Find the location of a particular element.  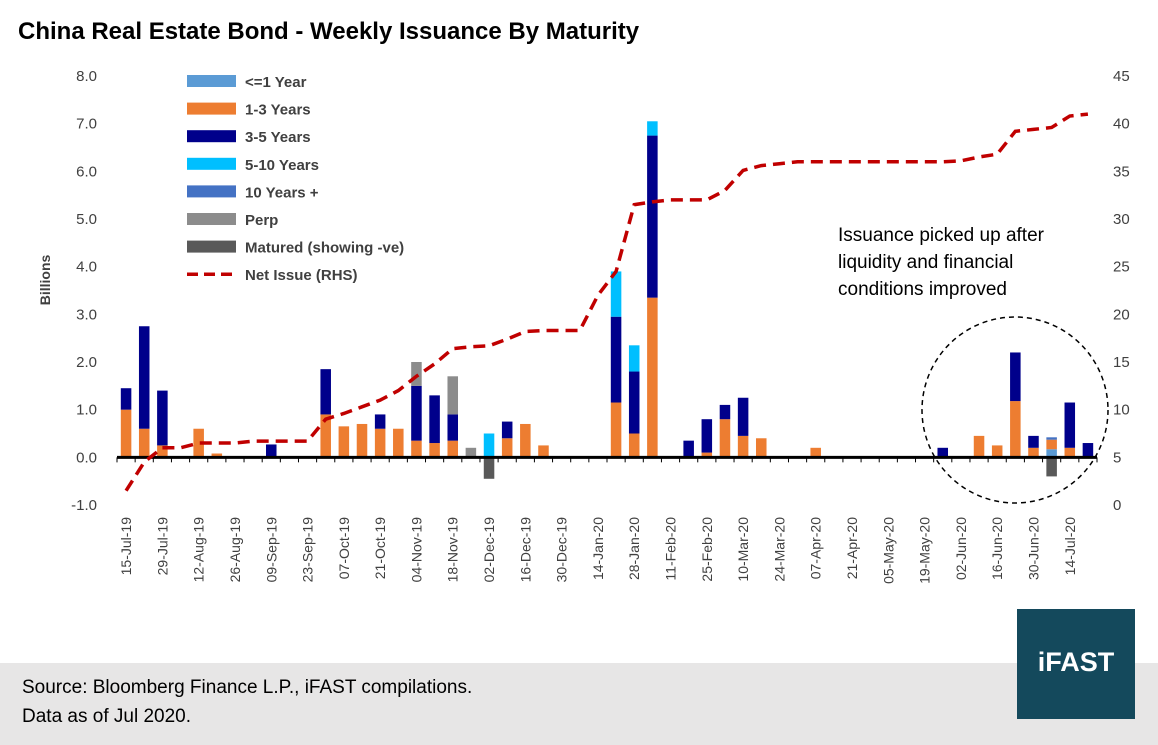

y2-tick-label: 40 is located at coordinates (1121, 124).